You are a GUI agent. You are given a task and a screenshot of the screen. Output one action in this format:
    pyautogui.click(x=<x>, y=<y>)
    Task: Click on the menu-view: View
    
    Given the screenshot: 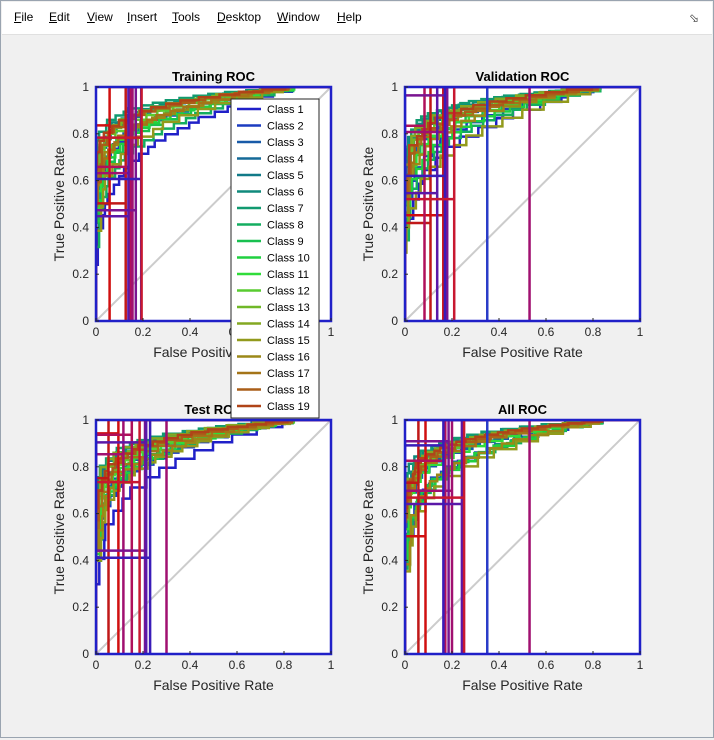 What is the action you would take?
    pyautogui.click(x=100, y=17)
    